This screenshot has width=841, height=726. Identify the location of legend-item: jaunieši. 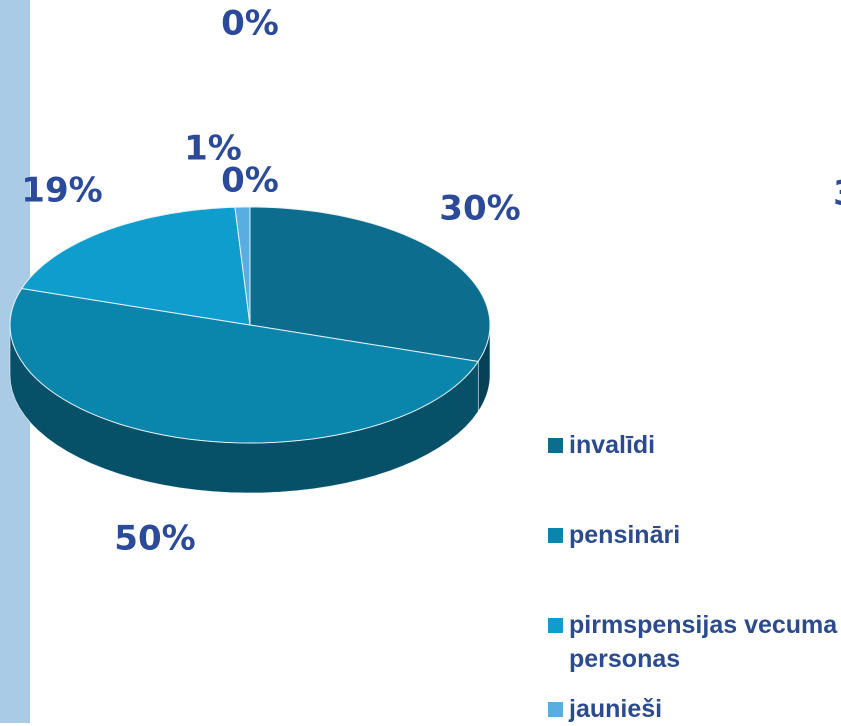
(693, 709).